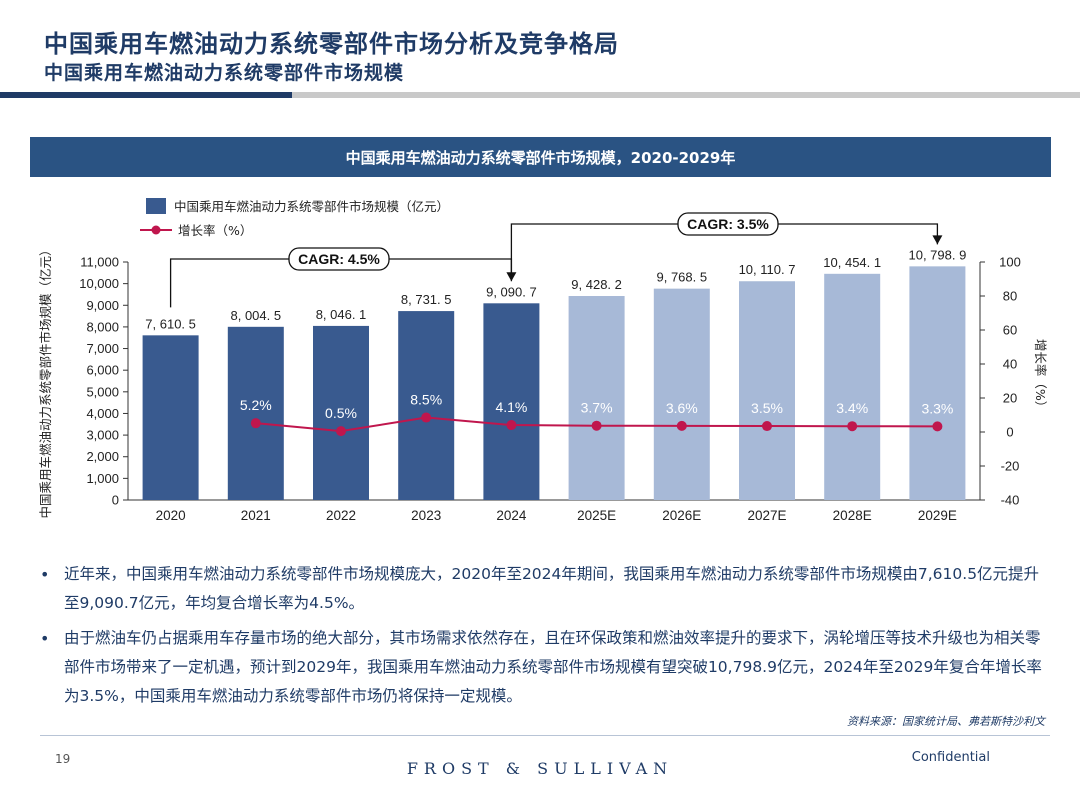  I want to click on left-tick-label: 7,000, so click(102, 348).